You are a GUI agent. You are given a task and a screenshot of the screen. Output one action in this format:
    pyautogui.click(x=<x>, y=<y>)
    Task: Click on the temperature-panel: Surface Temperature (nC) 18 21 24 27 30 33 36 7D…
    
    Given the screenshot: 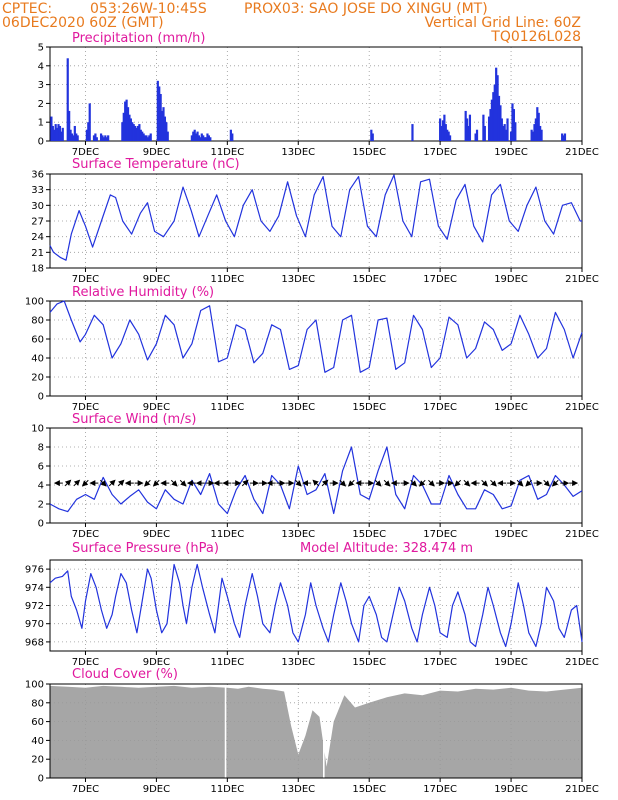 What is the action you would take?
    pyautogui.click(x=315, y=221)
    